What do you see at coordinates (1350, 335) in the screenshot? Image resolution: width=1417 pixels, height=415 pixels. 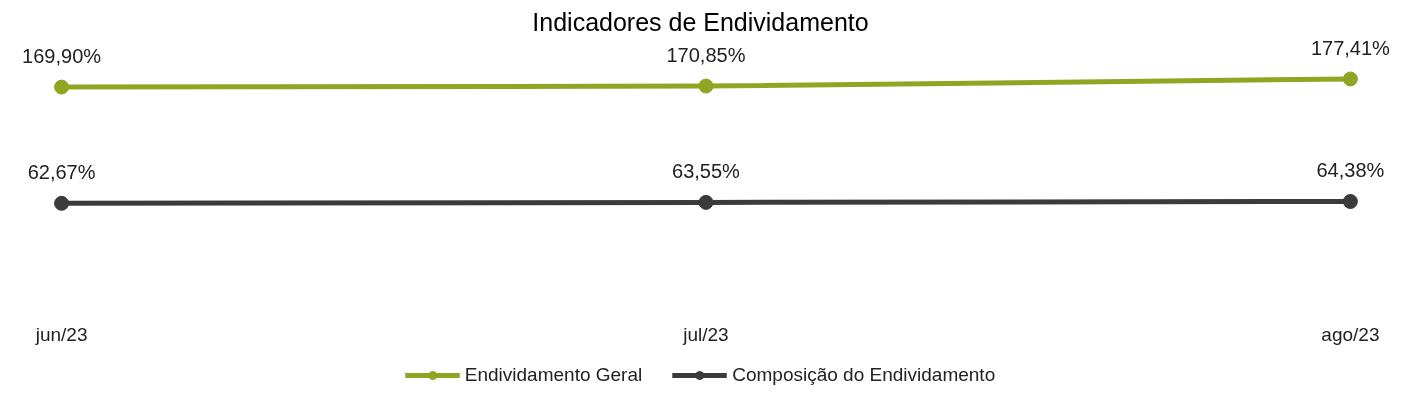 I see `x-tick-label: ago/23` at bounding box center [1350, 335].